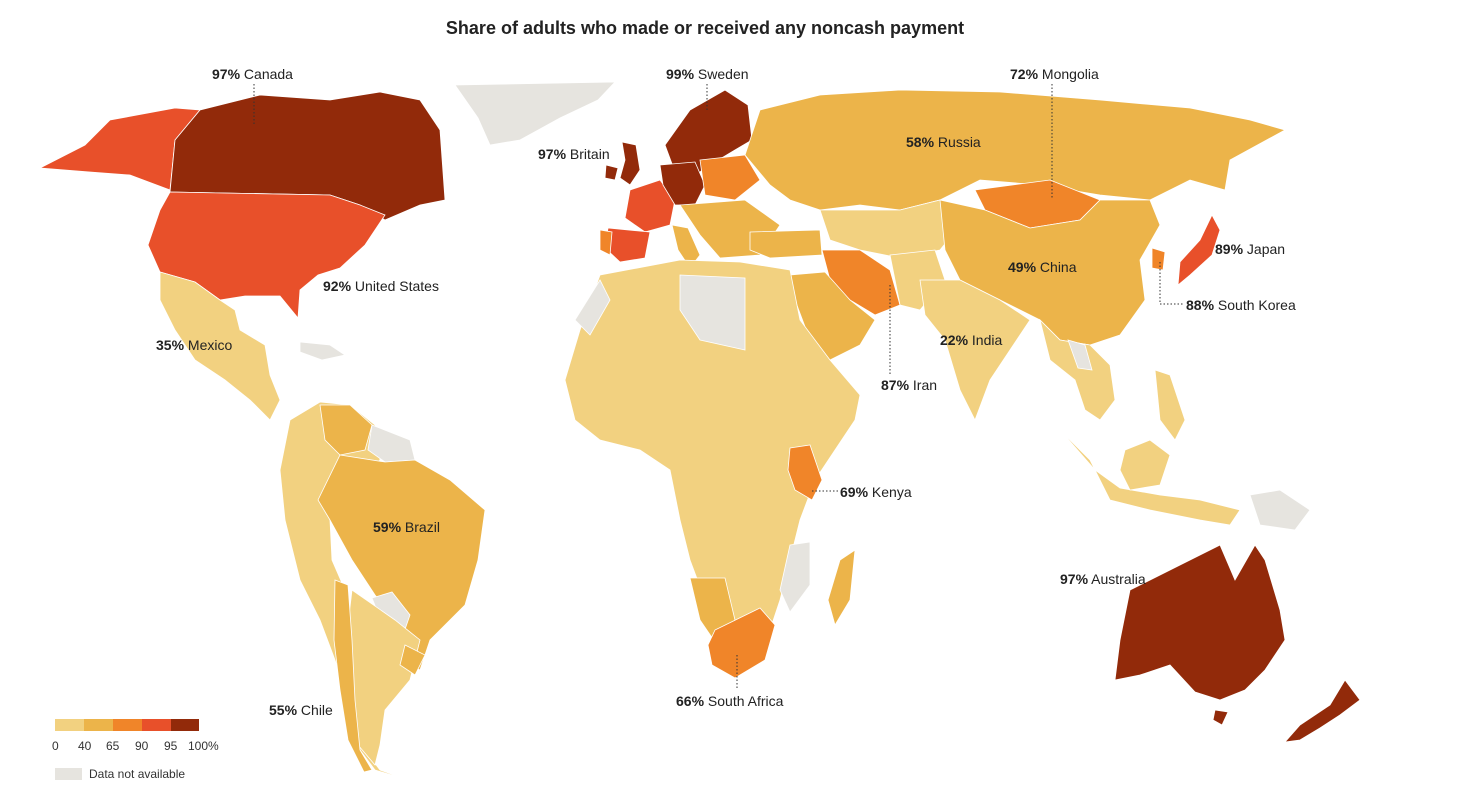 The image size is (1458, 807). I want to click on country-libya, so click(712, 312).